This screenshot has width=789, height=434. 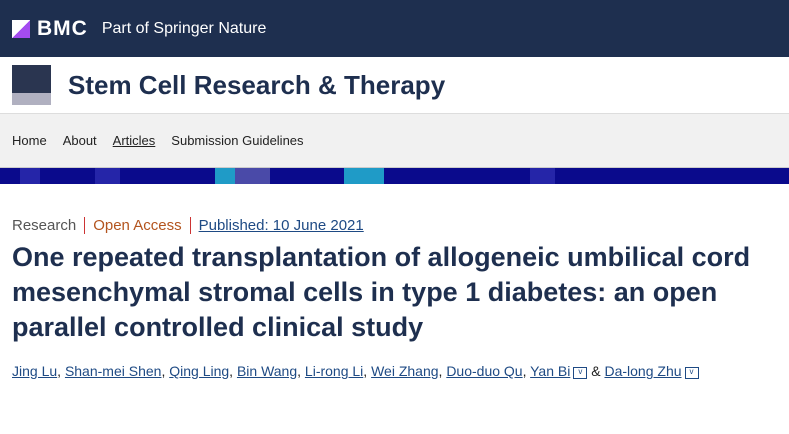 I want to click on journal-header: Stem Cell Research & Therapy, so click(x=394, y=85).